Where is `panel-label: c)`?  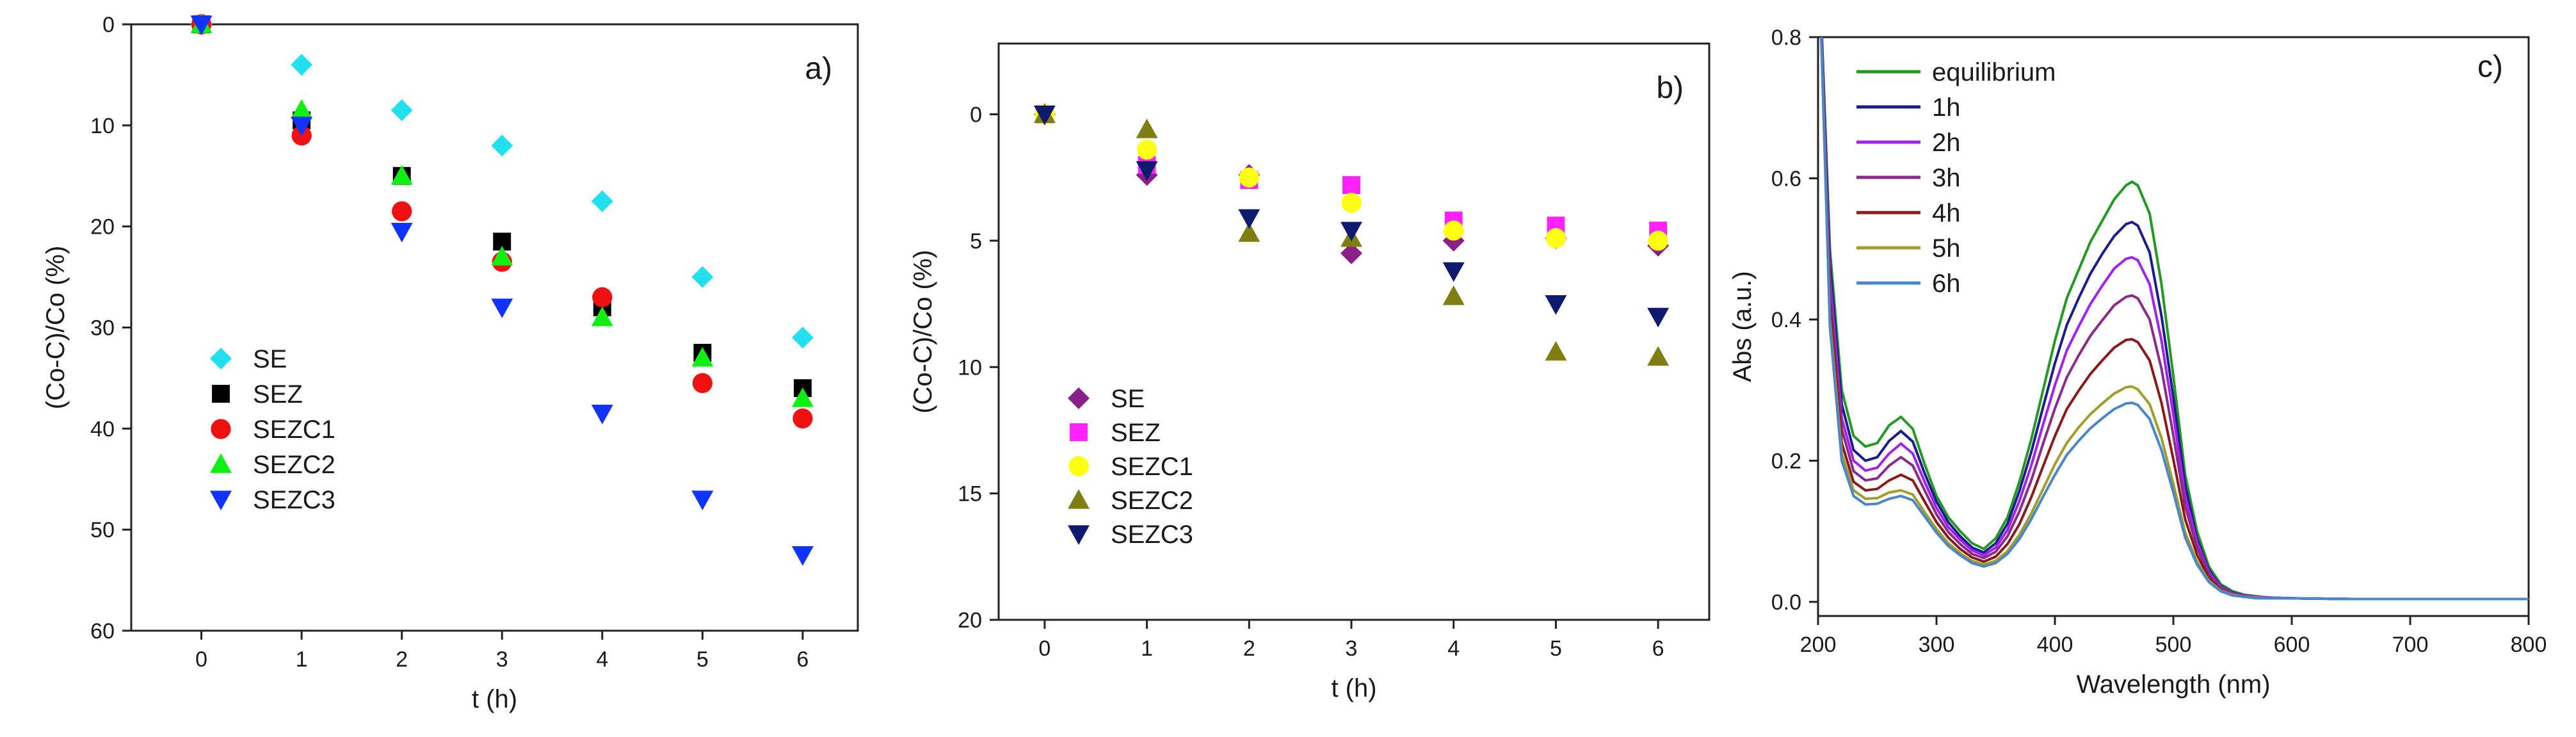
panel-label: c) is located at coordinates (2490, 67).